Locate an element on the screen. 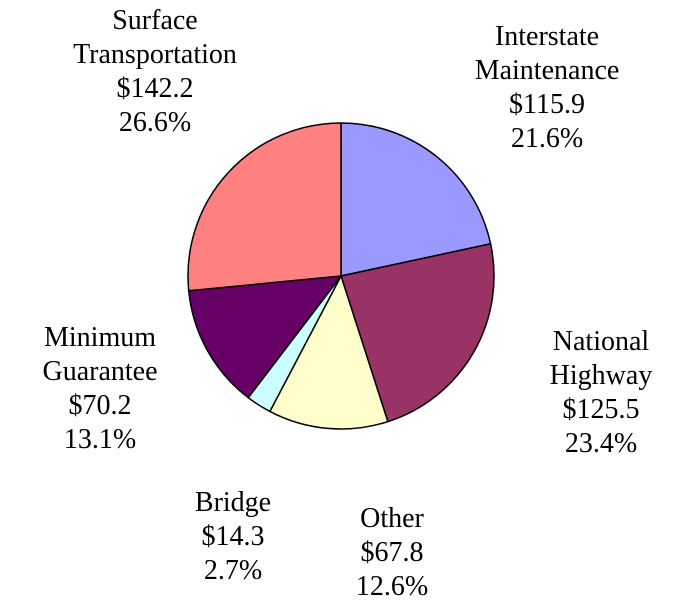 Image resolution: width=686 pixels, height=614 pixels. percent-label: 2.7% is located at coordinates (233, 570).